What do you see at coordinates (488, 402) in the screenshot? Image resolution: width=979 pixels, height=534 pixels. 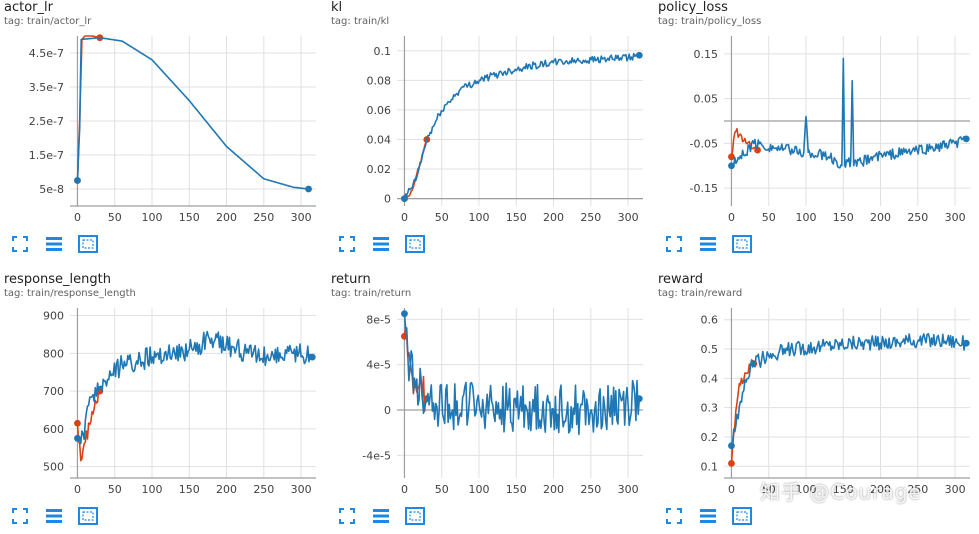 I see `chart-plot-return: 0 50 100 150 200 250 300 -4e-5 0 4e-5 8e-5` at bounding box center [488, 402].